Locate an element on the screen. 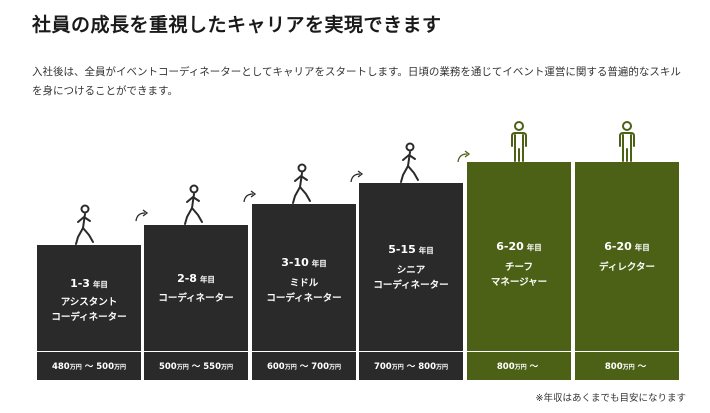  career-step-3: 3-10 年目 ミドル コーディネーター 600万円〜 700万円 is located at coordinates (304, 292).